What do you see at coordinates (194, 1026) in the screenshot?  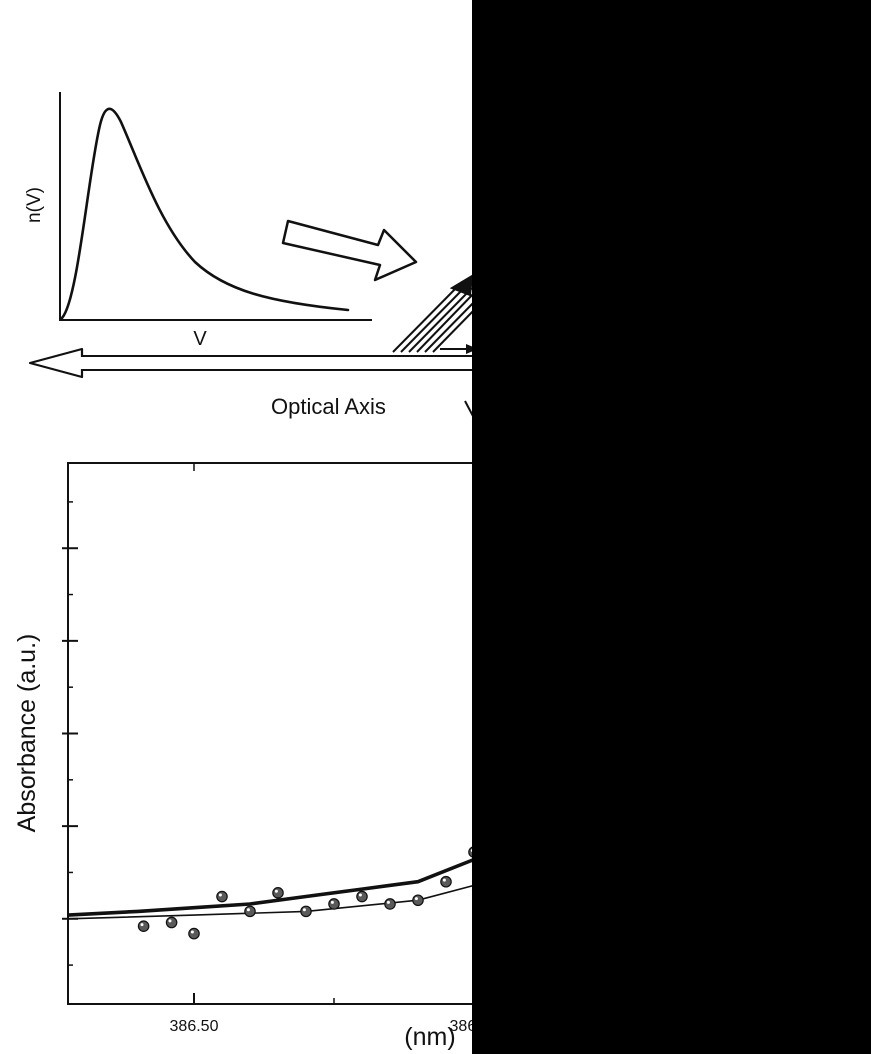 I see `x-tick-label: 386.50` at bounding box center [194, 1026].